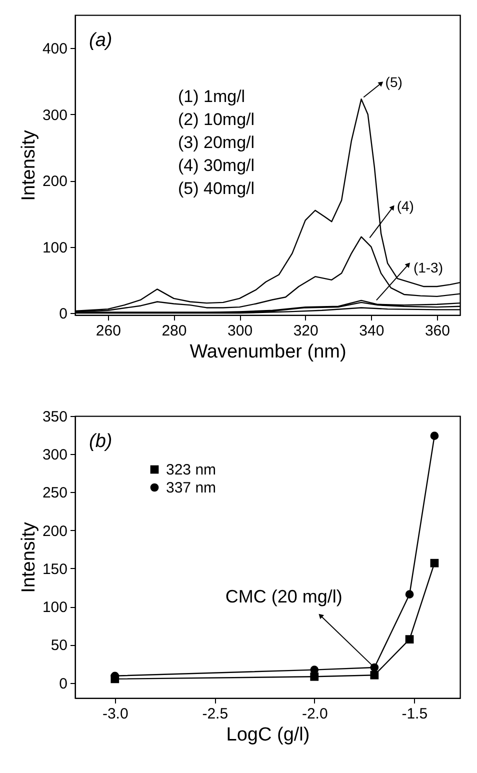  Describe the element at coordinates (393, 82) in the screenshot. I see `annotation: (5)` at that location.